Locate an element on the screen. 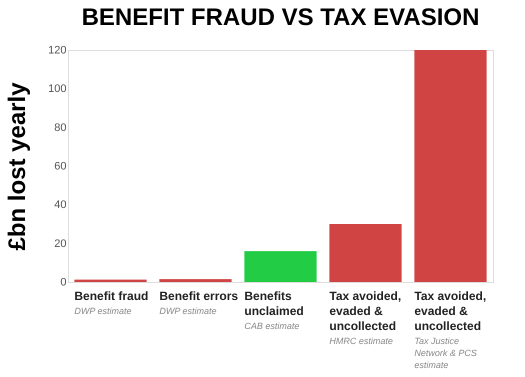 This screenshot has height=377, width=525. x-tick-label: Benefit errors is located at coordinates (198, 296).